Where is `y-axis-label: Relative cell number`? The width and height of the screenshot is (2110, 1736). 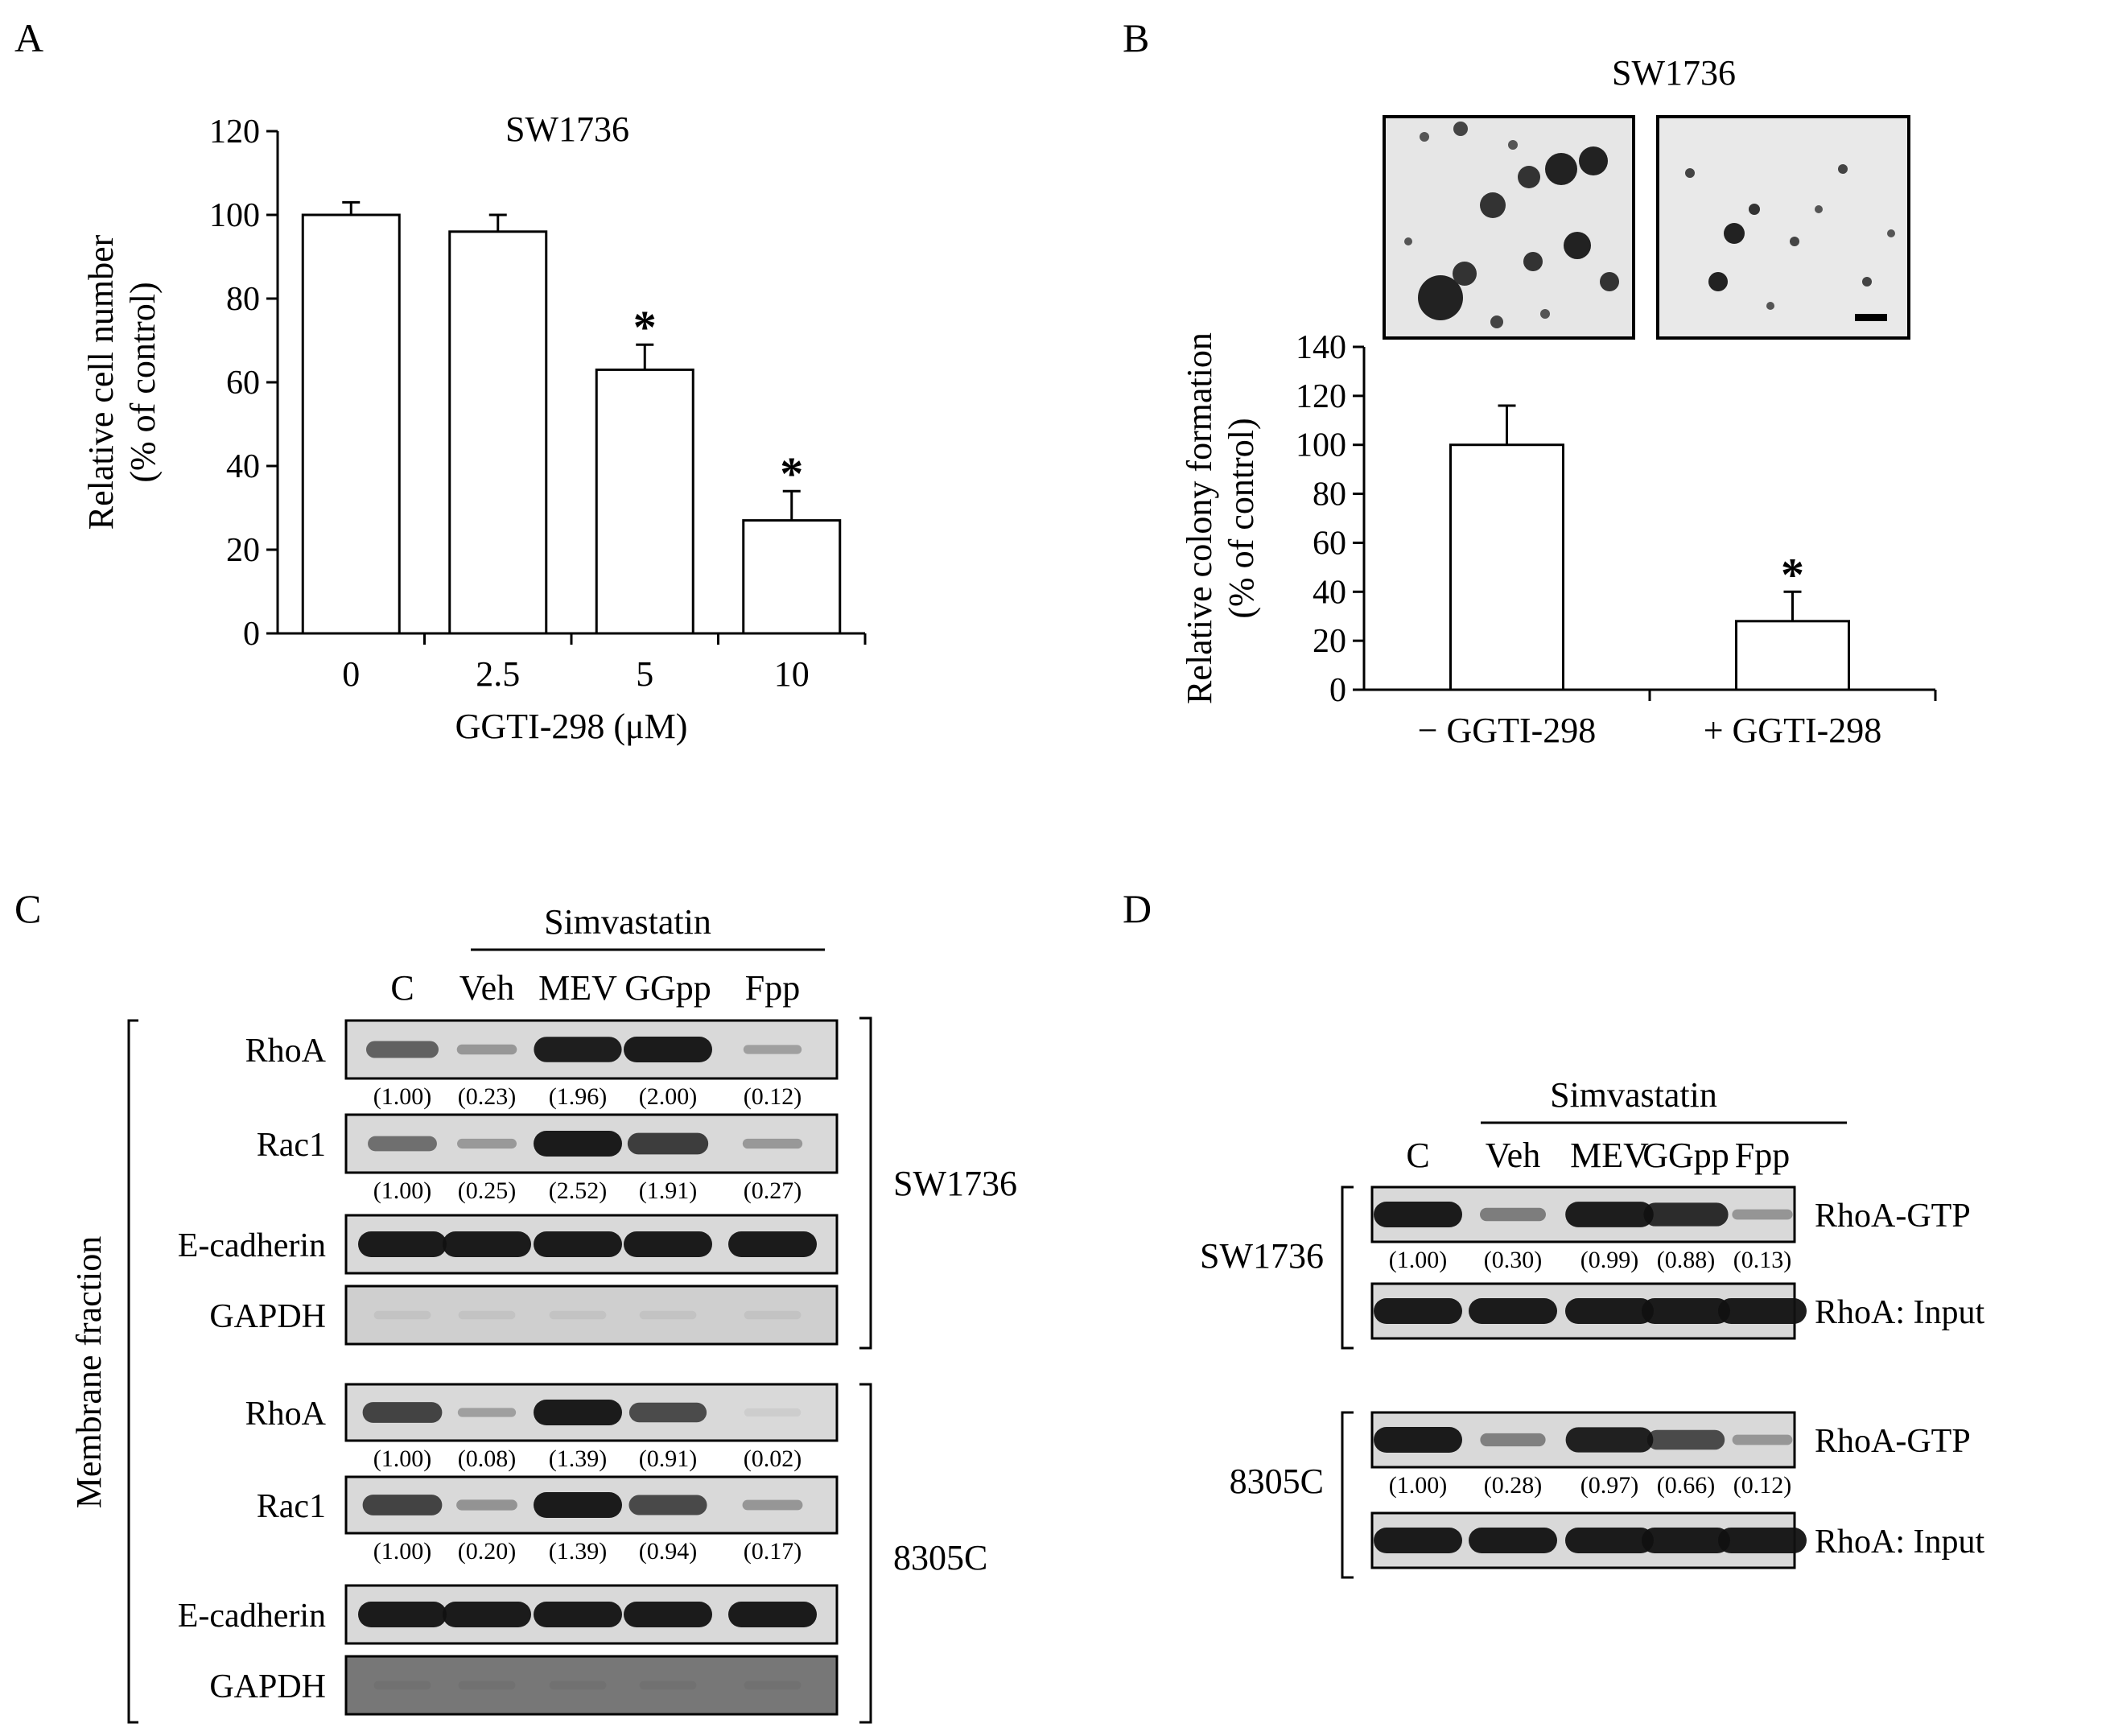
y-axis-label: Relative cell number is located at coordinates (101, 382).